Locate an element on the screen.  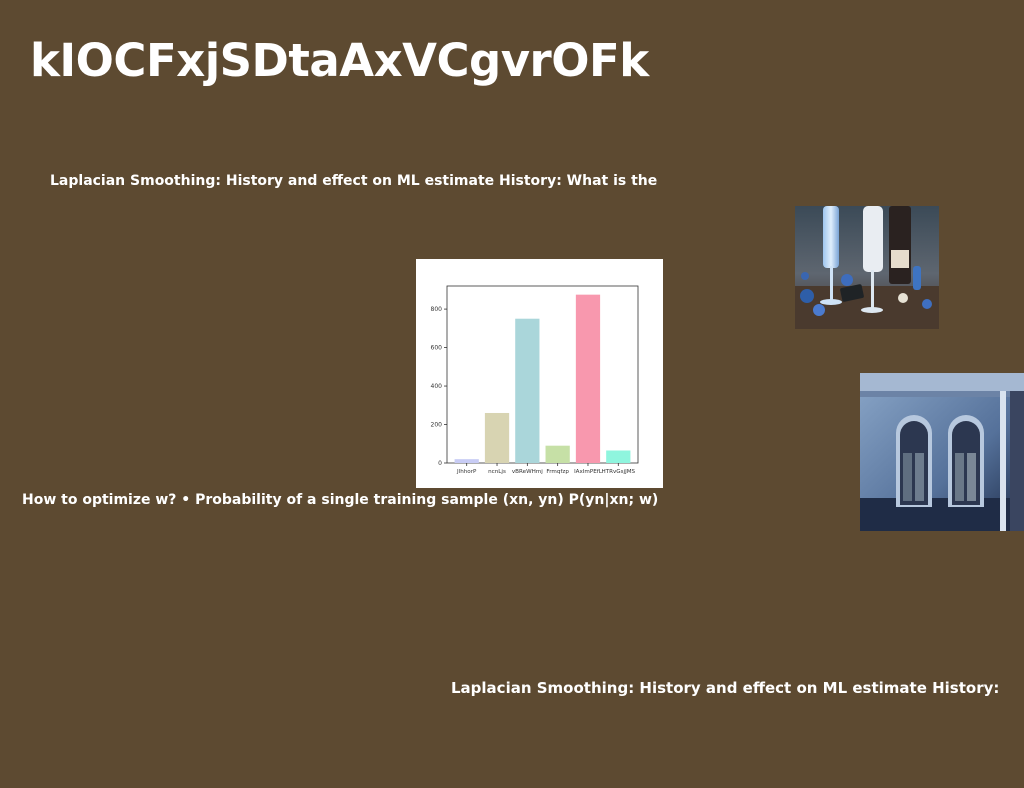
x-tick-label: HTRvGsjJMS is located at coordinates (618, 472).